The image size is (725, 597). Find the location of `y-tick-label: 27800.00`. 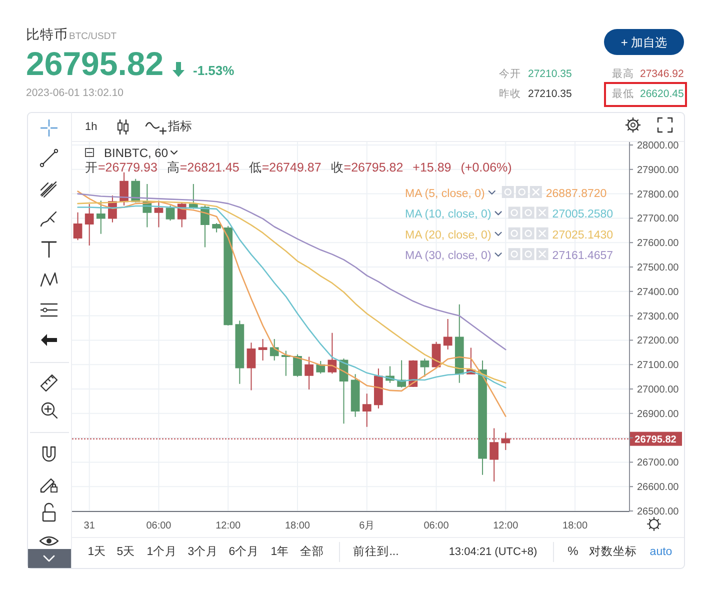

y-tick-label: 27800.00 is located at coordinates (658, 194).